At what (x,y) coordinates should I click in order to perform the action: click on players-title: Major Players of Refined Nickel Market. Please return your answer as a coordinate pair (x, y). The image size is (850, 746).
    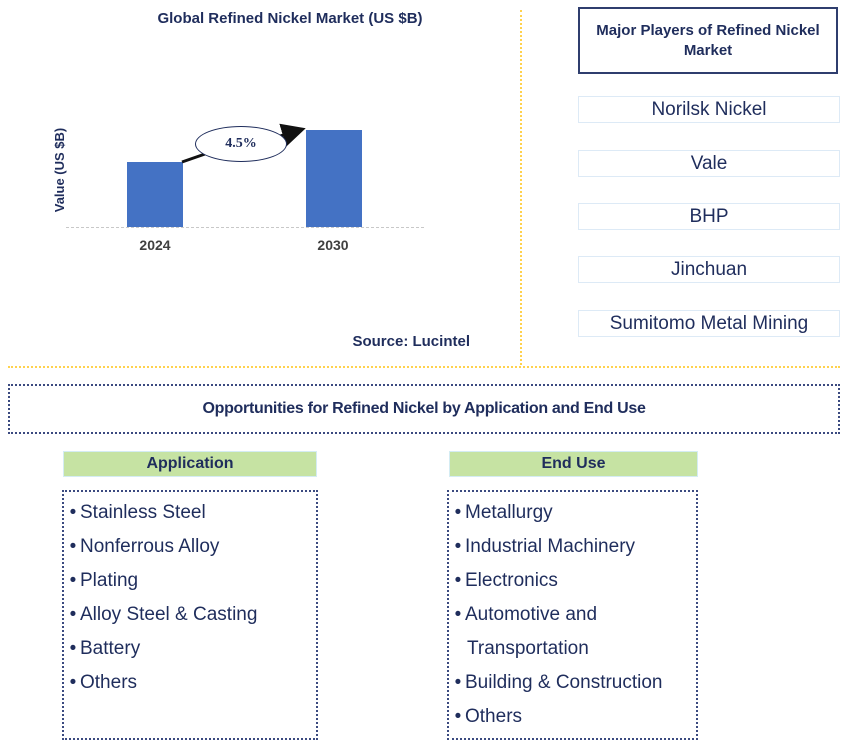
    Looking at the image, I should click on (708, 40).